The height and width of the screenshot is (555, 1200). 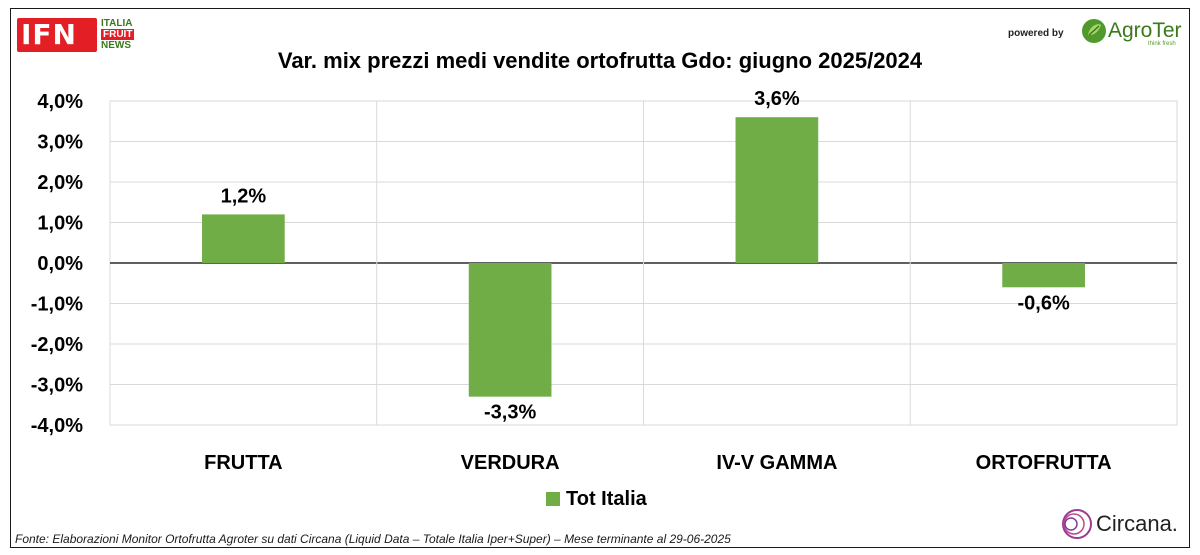 What do you see at coordinates (657, 463) in the screenshot?
I see `x-axis-category-labels: FRUTTA VERDURA IV-V GAMMA ORTOFRUTTA` at bounding box center [657, 463].